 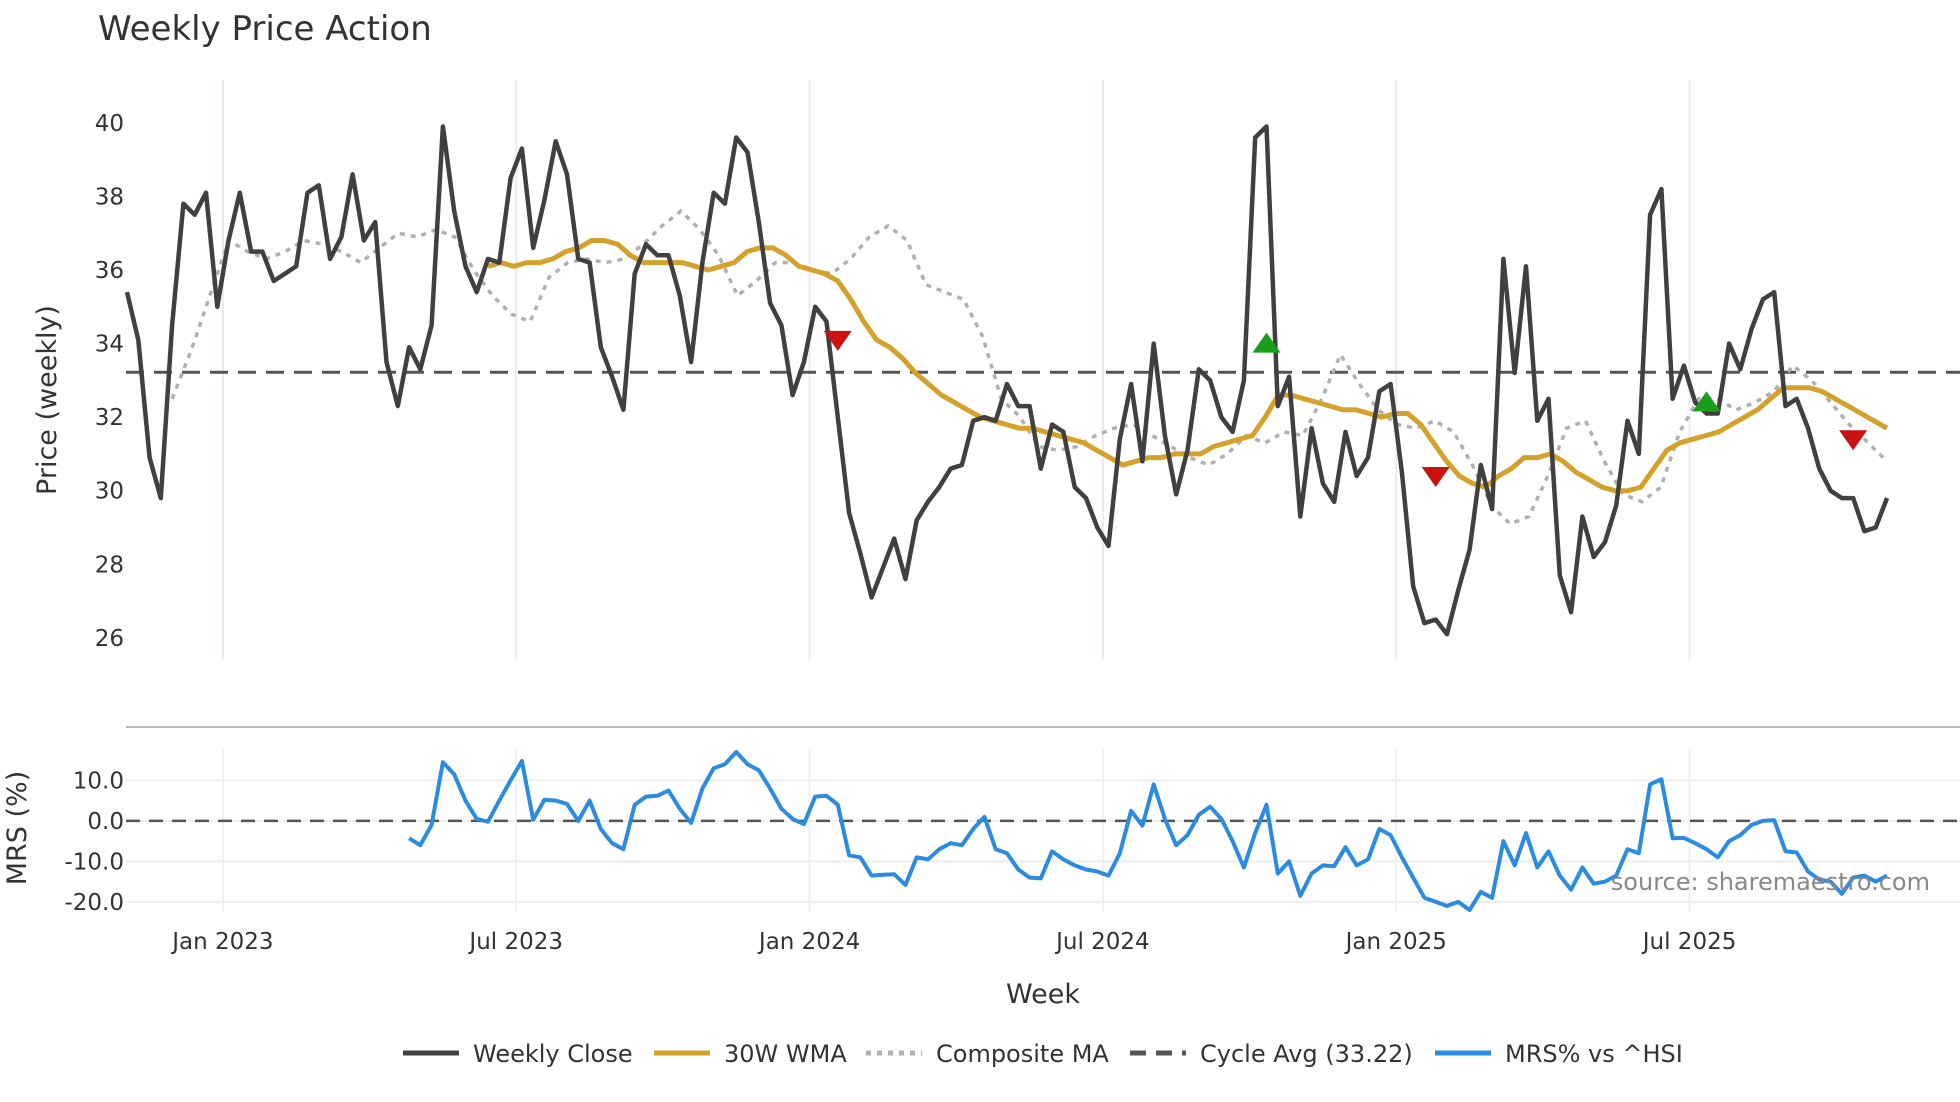 What do you see at coordinates (109, 492) in the screenshot?
I see `price-y-tick: 30` at bounding box center [109, 492].